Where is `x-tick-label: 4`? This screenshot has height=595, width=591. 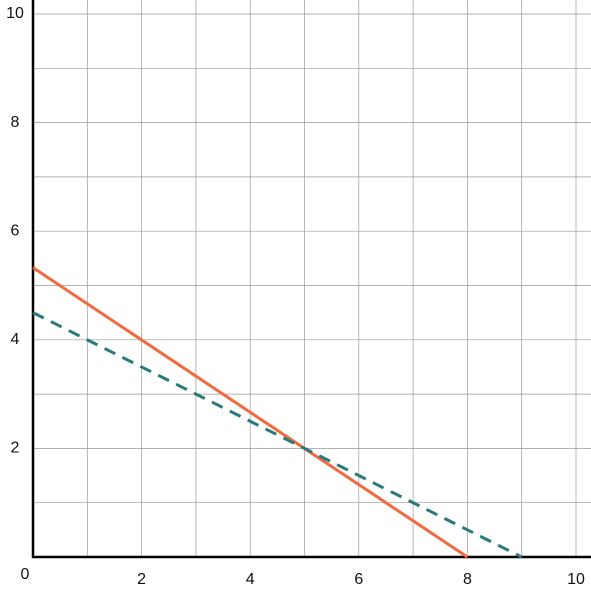
x-tick-label: 4 is located at coordinates (250, 579).